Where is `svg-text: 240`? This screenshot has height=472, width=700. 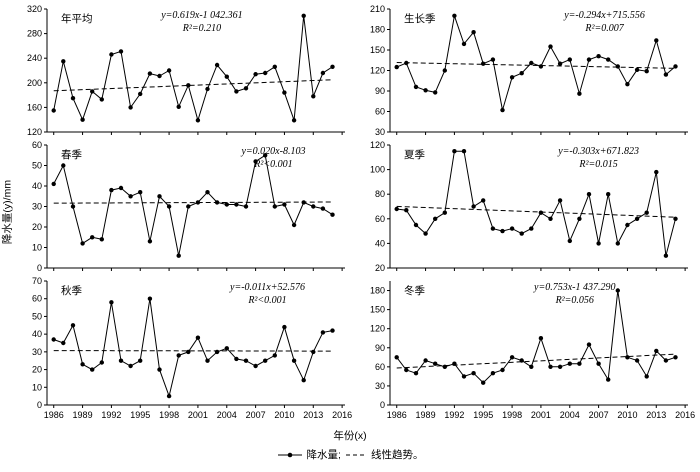
svg-text: 240 is located at coordinates (34, 58).